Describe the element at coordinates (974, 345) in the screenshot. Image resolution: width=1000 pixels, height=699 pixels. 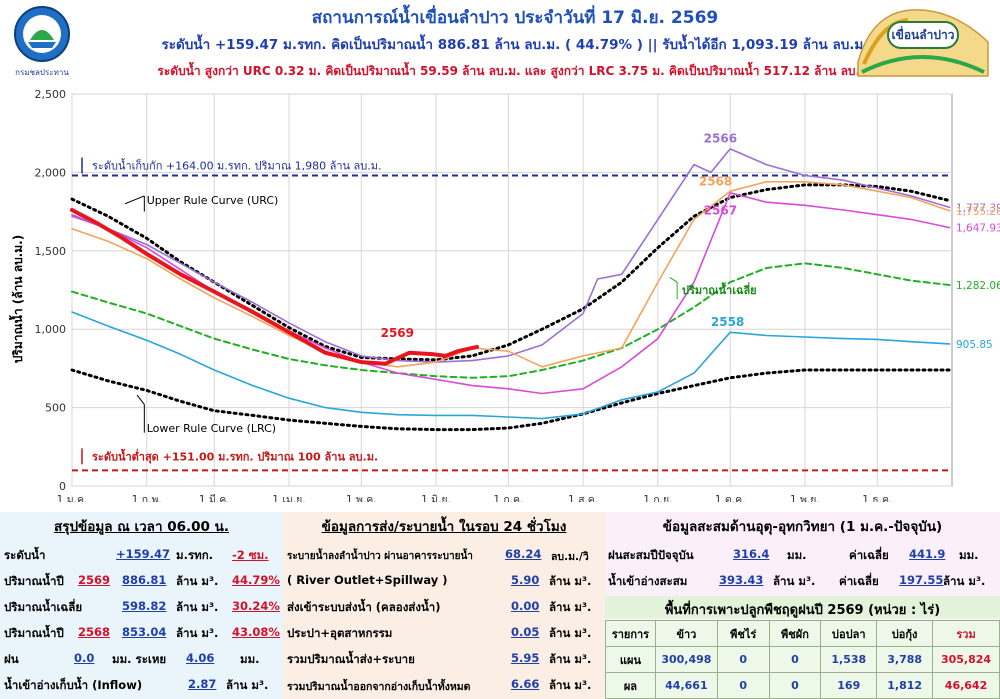
I see `series-end-label: 905.85` at that location.